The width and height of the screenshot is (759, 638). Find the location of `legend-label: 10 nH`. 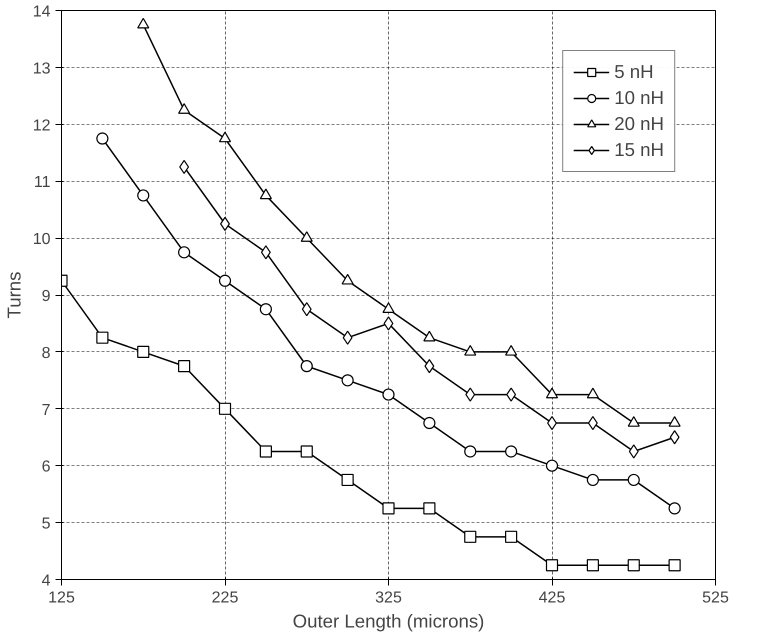

legend-label: 10 nH is located at coordinates (639, 98).